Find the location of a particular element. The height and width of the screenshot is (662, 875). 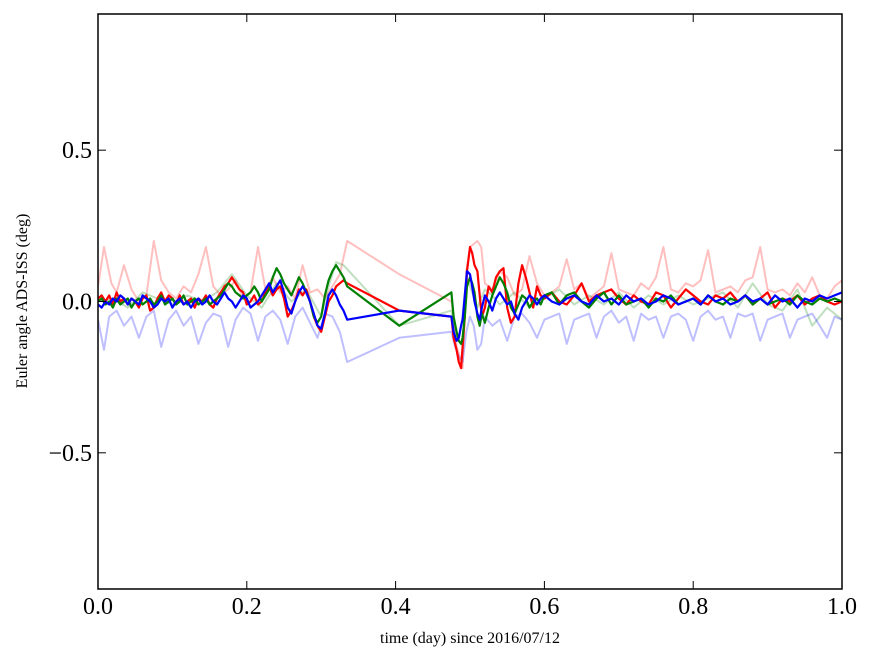

x-tick-label: 0.6 is located at coordinates (544, 607).